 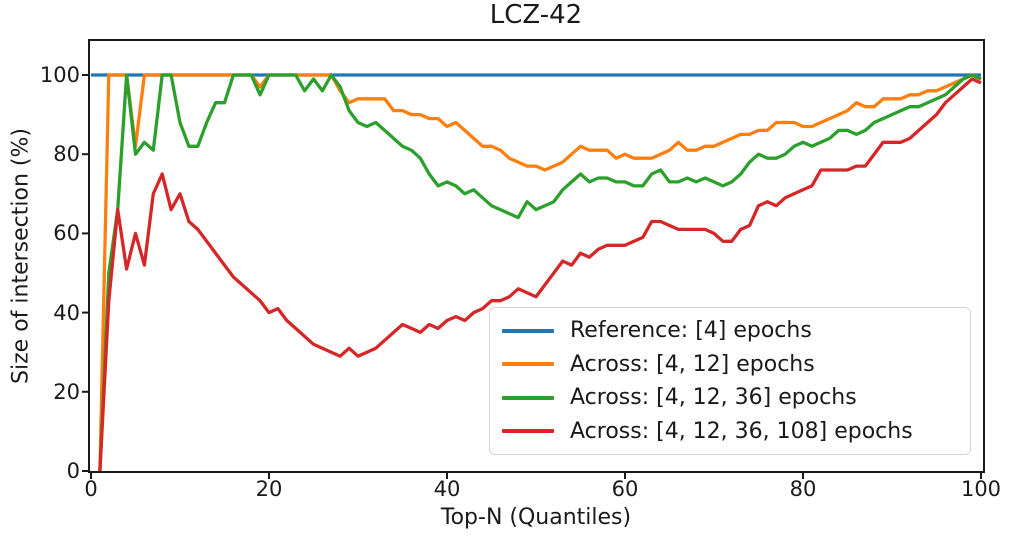 What do you see at coordinates (73, 471) in the screenshot?
I see `y-tick-label-0: 0` at bounding box center [73, 471].